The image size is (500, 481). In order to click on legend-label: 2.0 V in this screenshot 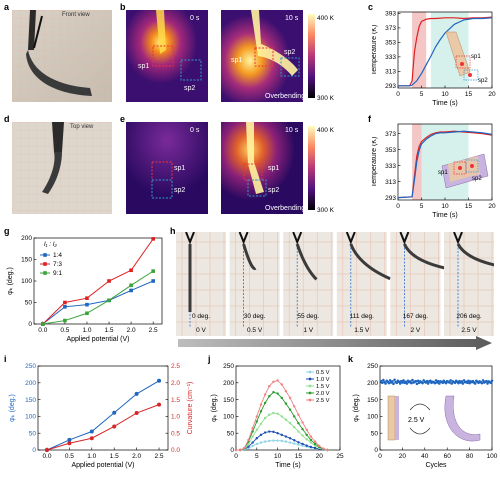, I will do `click(323, 394)`.